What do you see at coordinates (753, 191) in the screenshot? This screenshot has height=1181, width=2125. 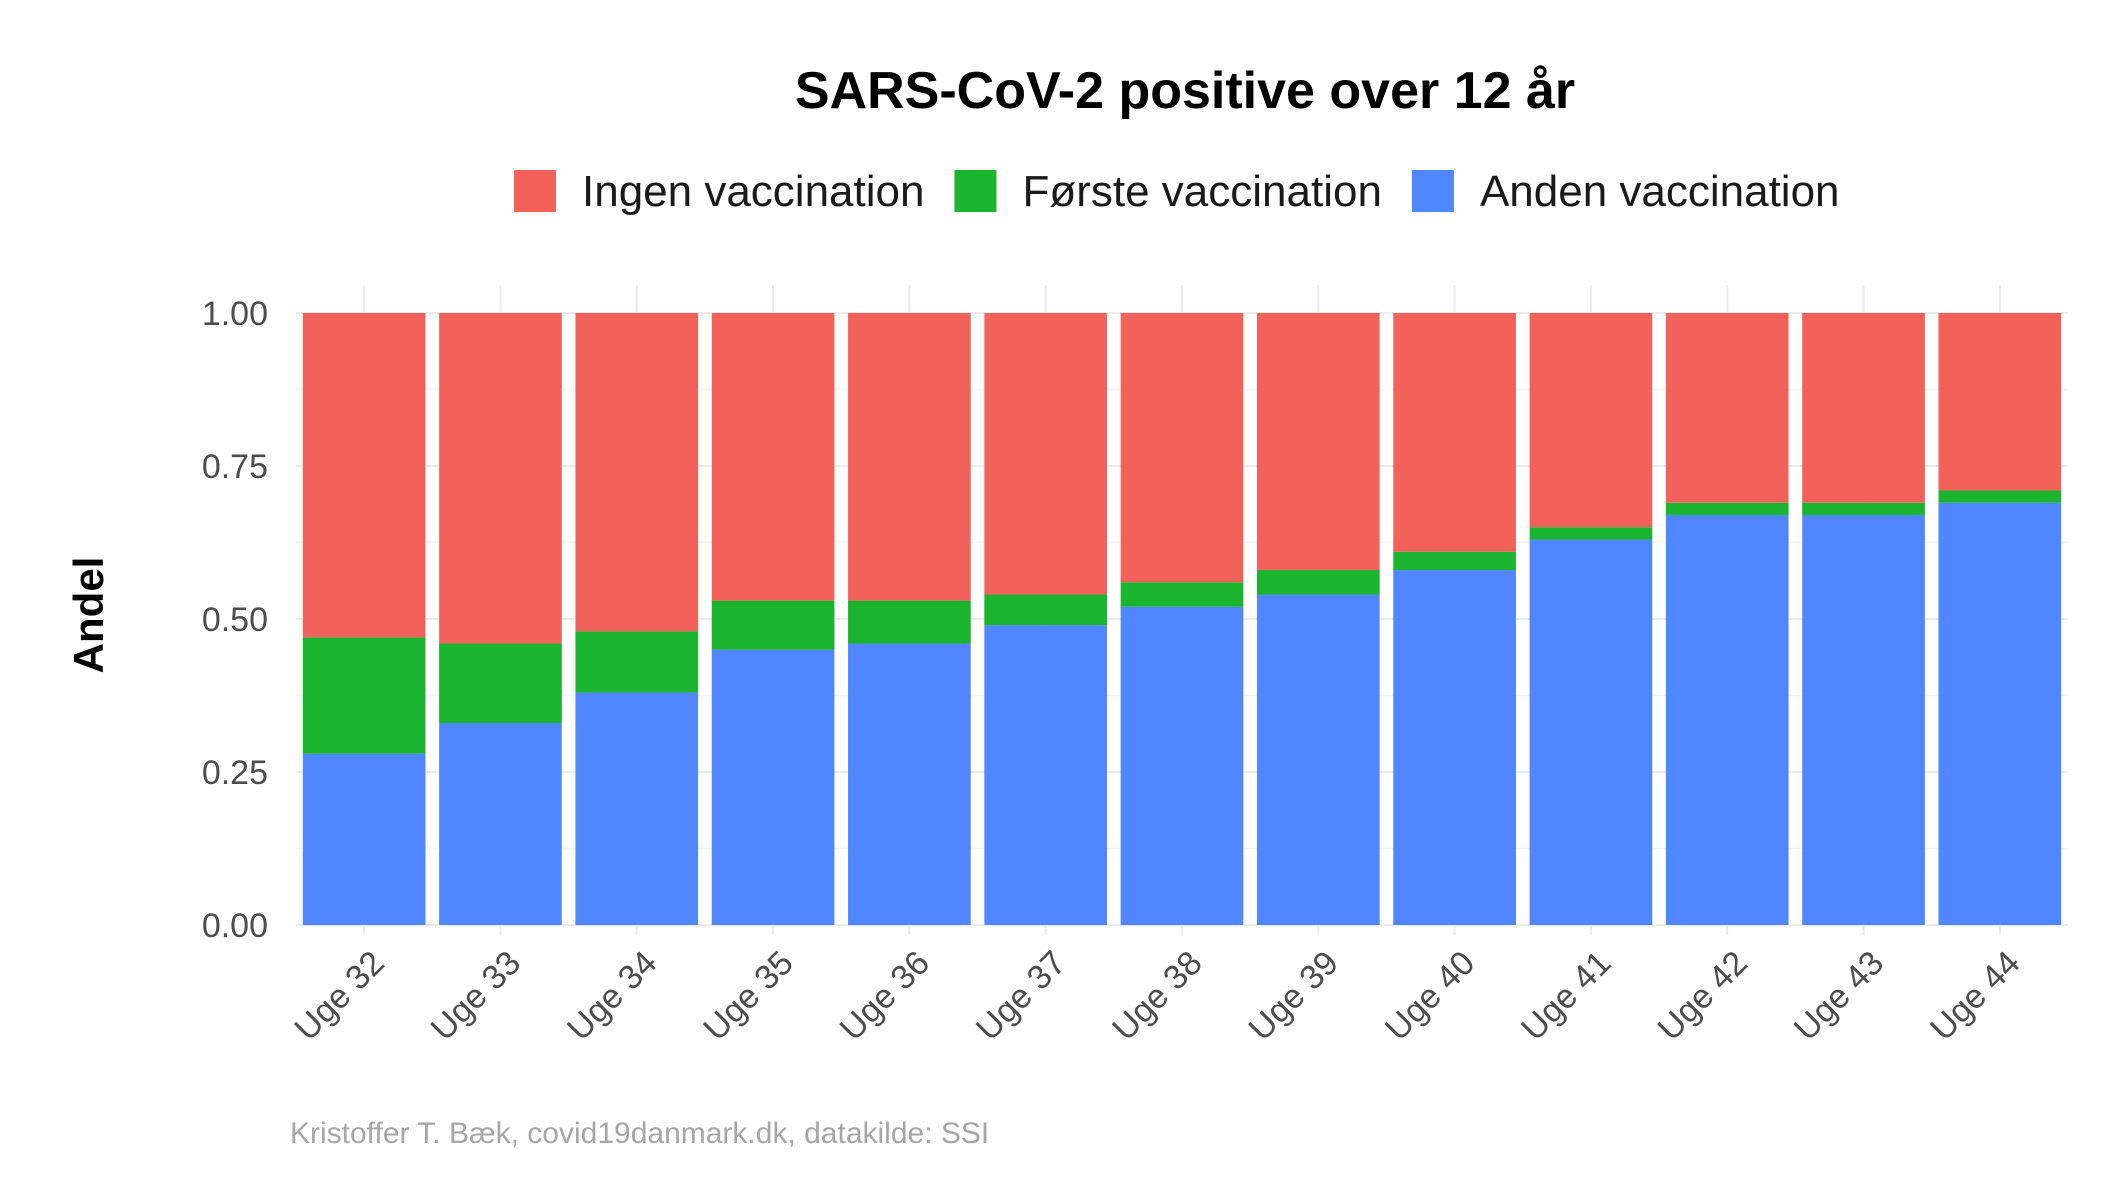 I see `legend-label: Ingen vaccination` at bounding box center [753, 191].